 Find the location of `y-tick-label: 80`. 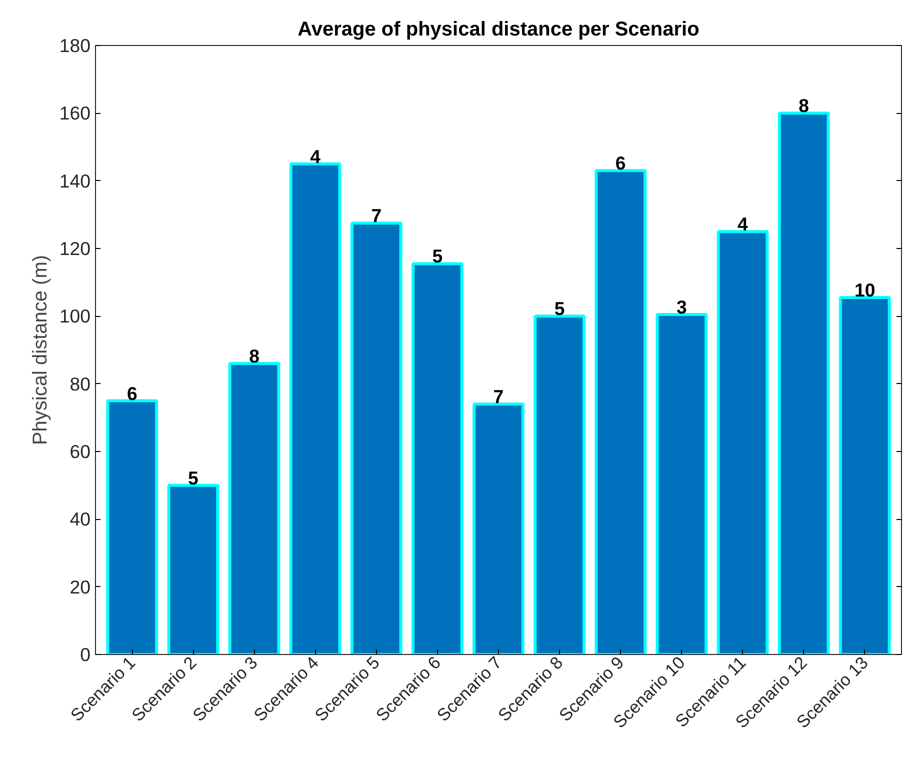

y-tick-label: 80 is located at coordinates (80, 383).